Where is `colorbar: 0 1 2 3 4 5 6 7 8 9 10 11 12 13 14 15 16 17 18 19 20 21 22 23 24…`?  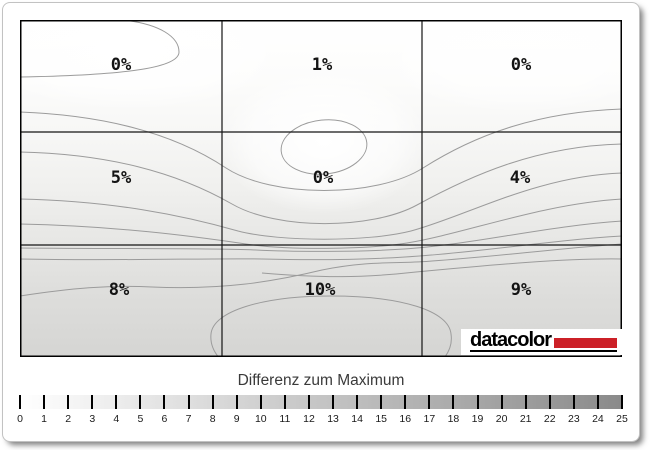 colorbar: 0 1 2 3 4 5 6 7 8 9 10 11 12 13 14 15 16 17 18 19 20 21 22 23 24… is located at coordinates (322, 412).